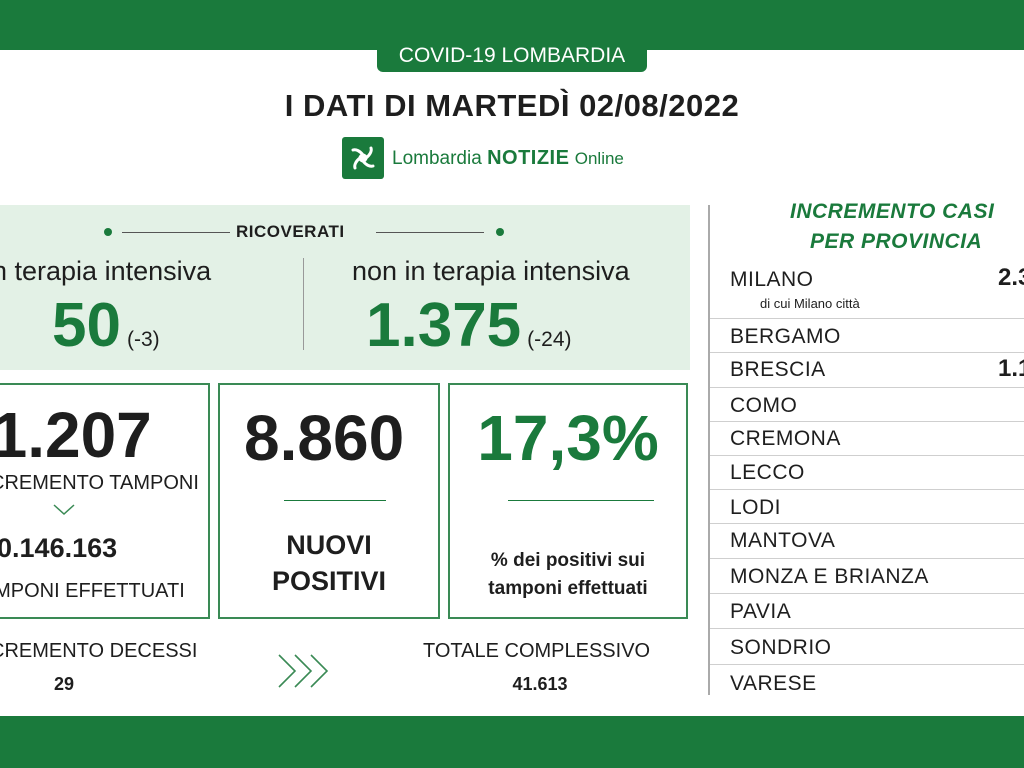  I want to click on lombardia-cross-icon, so click(363, 158).